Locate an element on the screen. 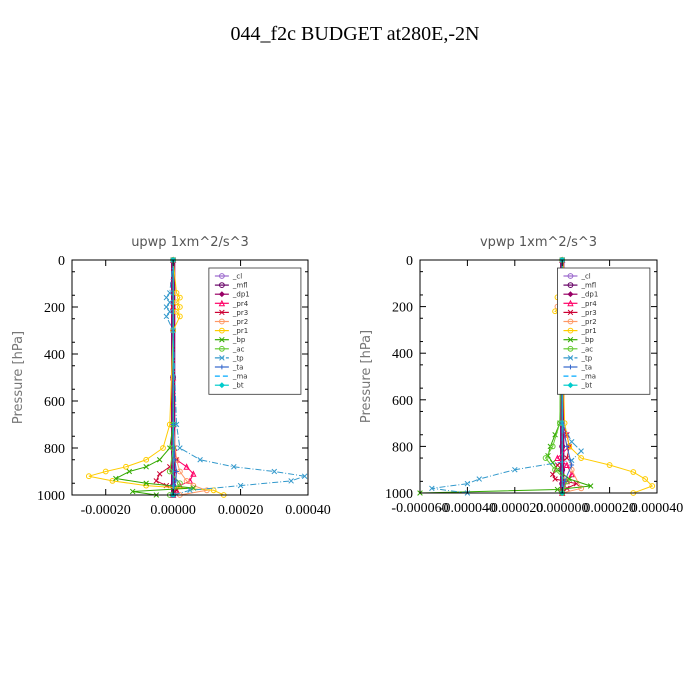 The height and width of the screenshot is (700, 700). legend-entry: _pr4 is located at coordinates (580, 303).